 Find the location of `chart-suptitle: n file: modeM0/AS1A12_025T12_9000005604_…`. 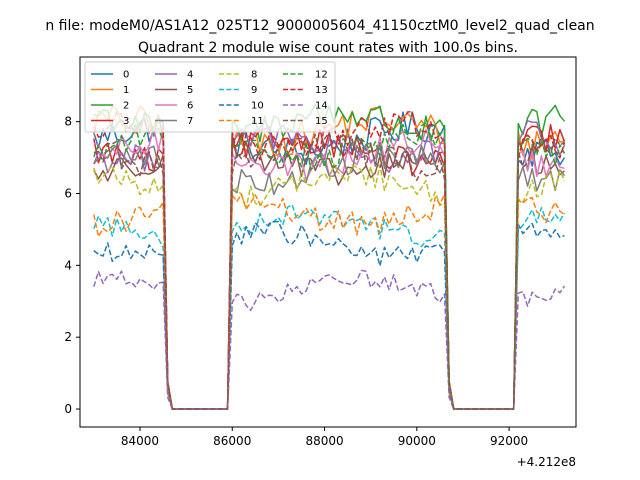

chart-suptitle: n file: modeM0/AS1A12_025T12_9000005604_… is located at coordinates (319, 26).